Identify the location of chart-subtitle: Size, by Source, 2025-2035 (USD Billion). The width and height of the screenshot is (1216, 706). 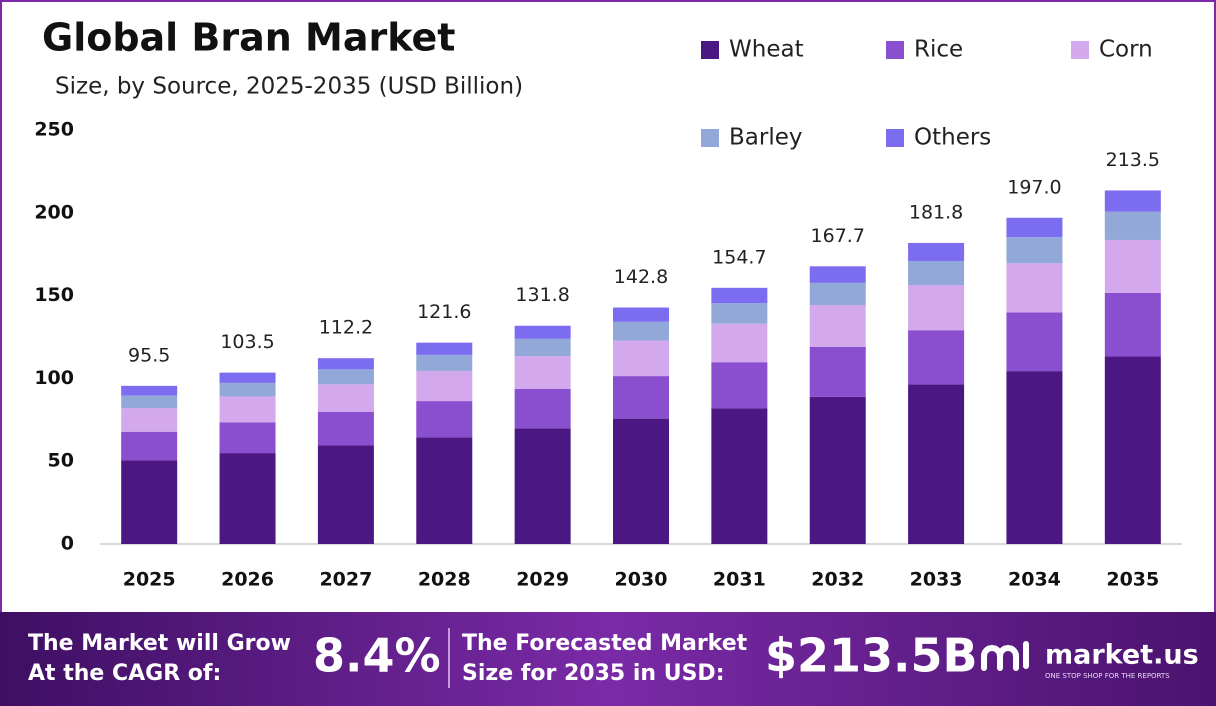
(289, 87).